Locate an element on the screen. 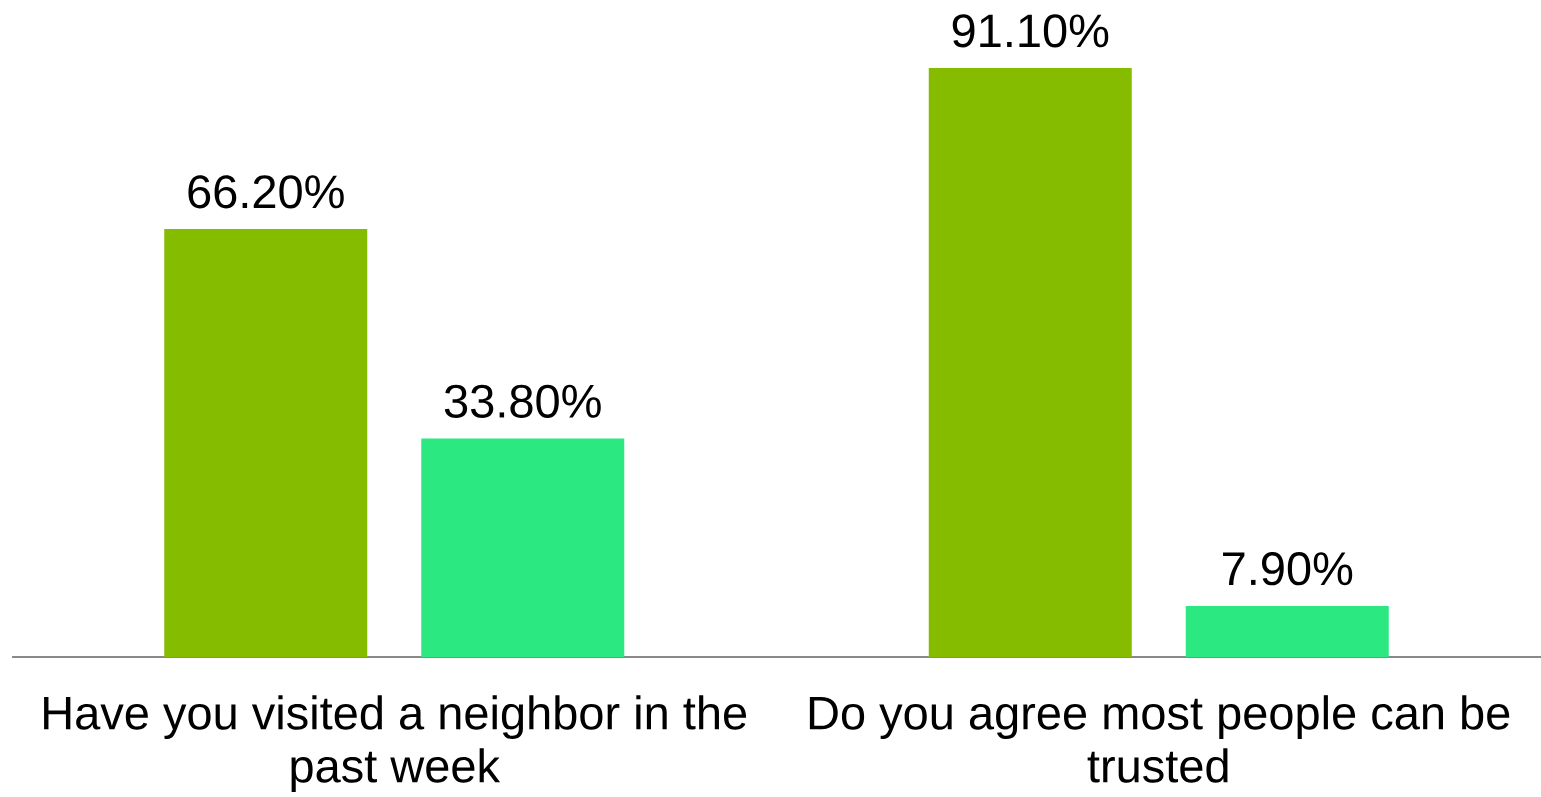  data-label: 66.20% is located at coordinates (266, 192).